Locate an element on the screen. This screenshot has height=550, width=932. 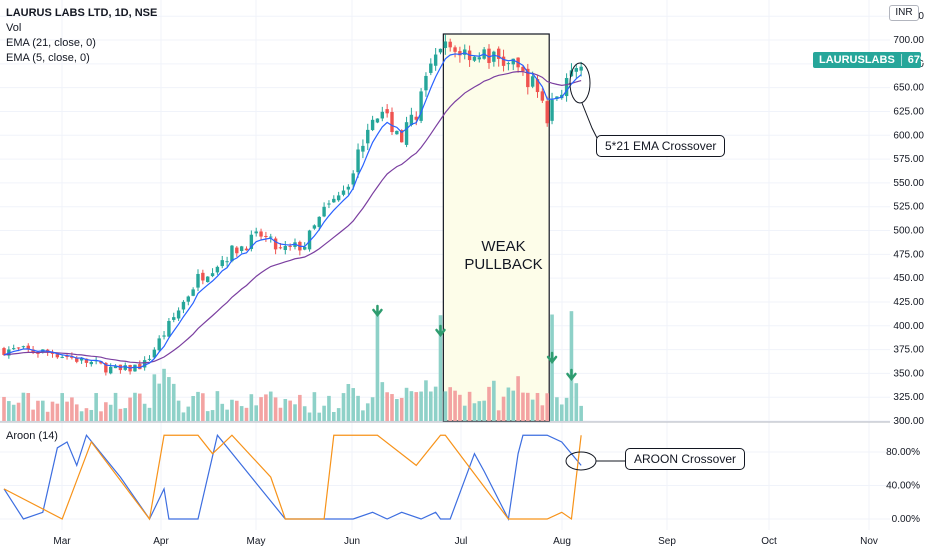
price-tick-label: 525.00 is located at coordinates (908, 207).